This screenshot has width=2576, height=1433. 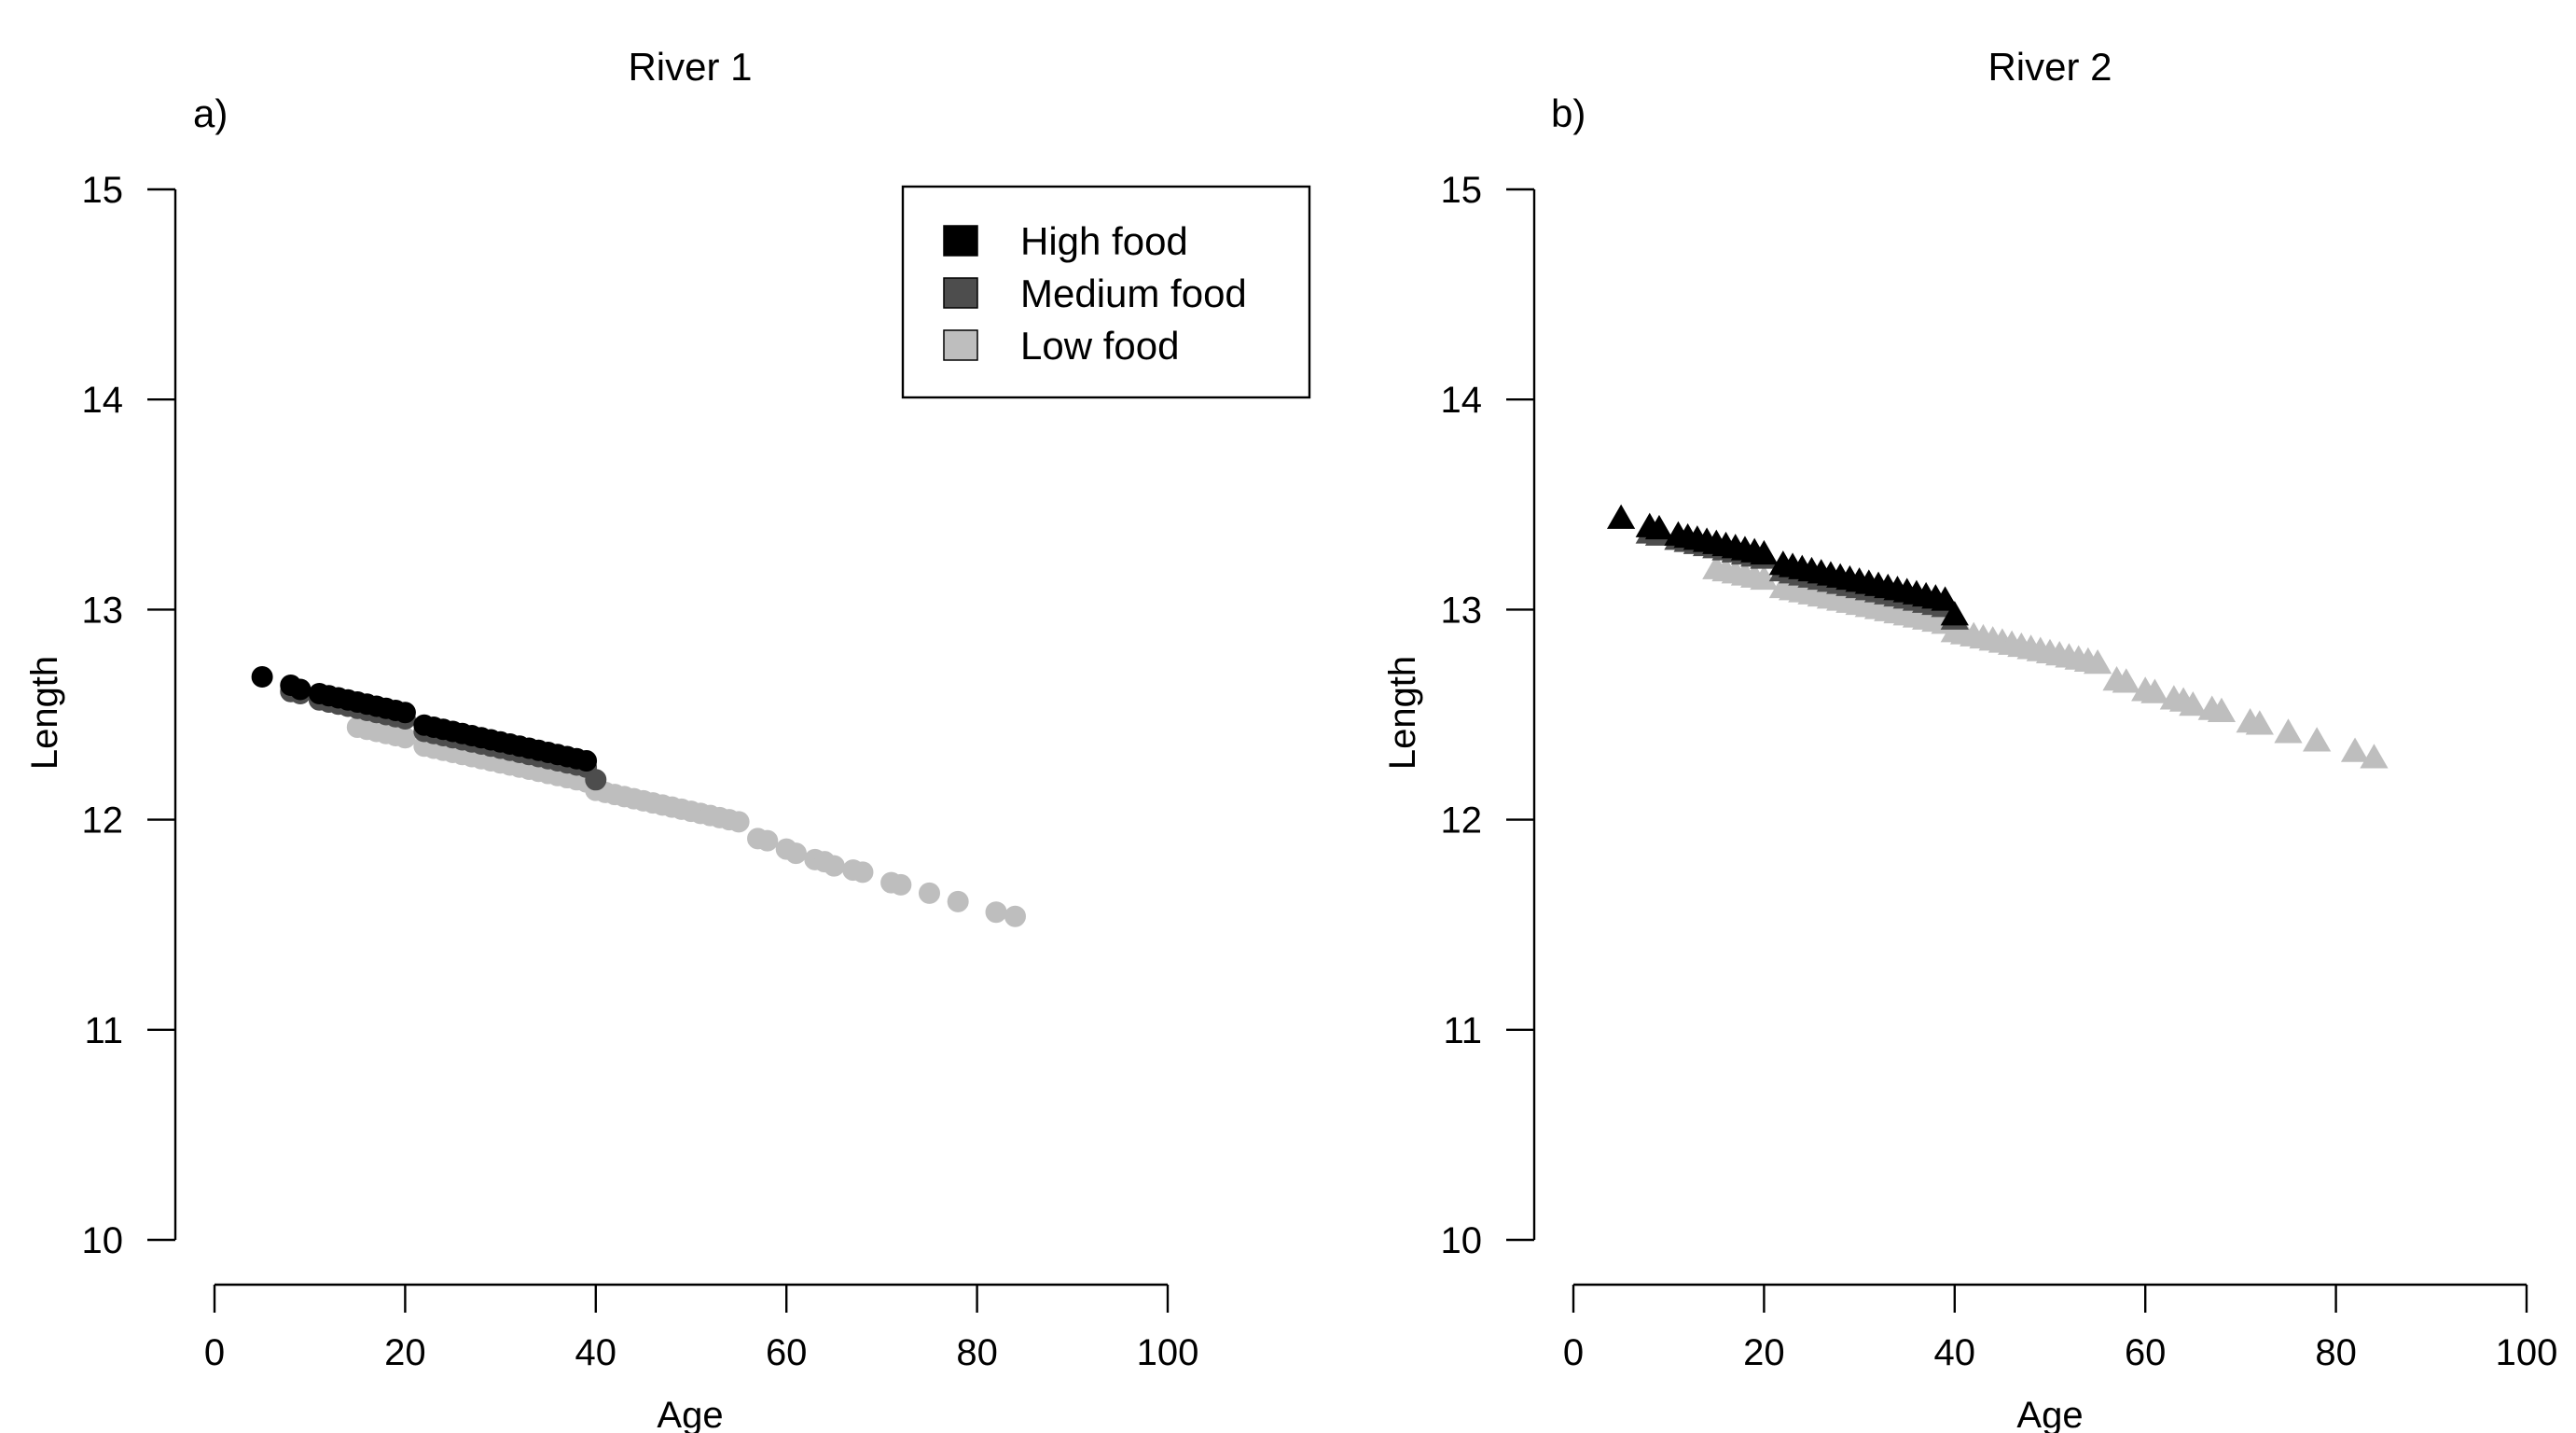 What do you see at coordinates (596, 780) in the screenshot?
I see `data-point-medium-food` at bounding box center [596, 780].